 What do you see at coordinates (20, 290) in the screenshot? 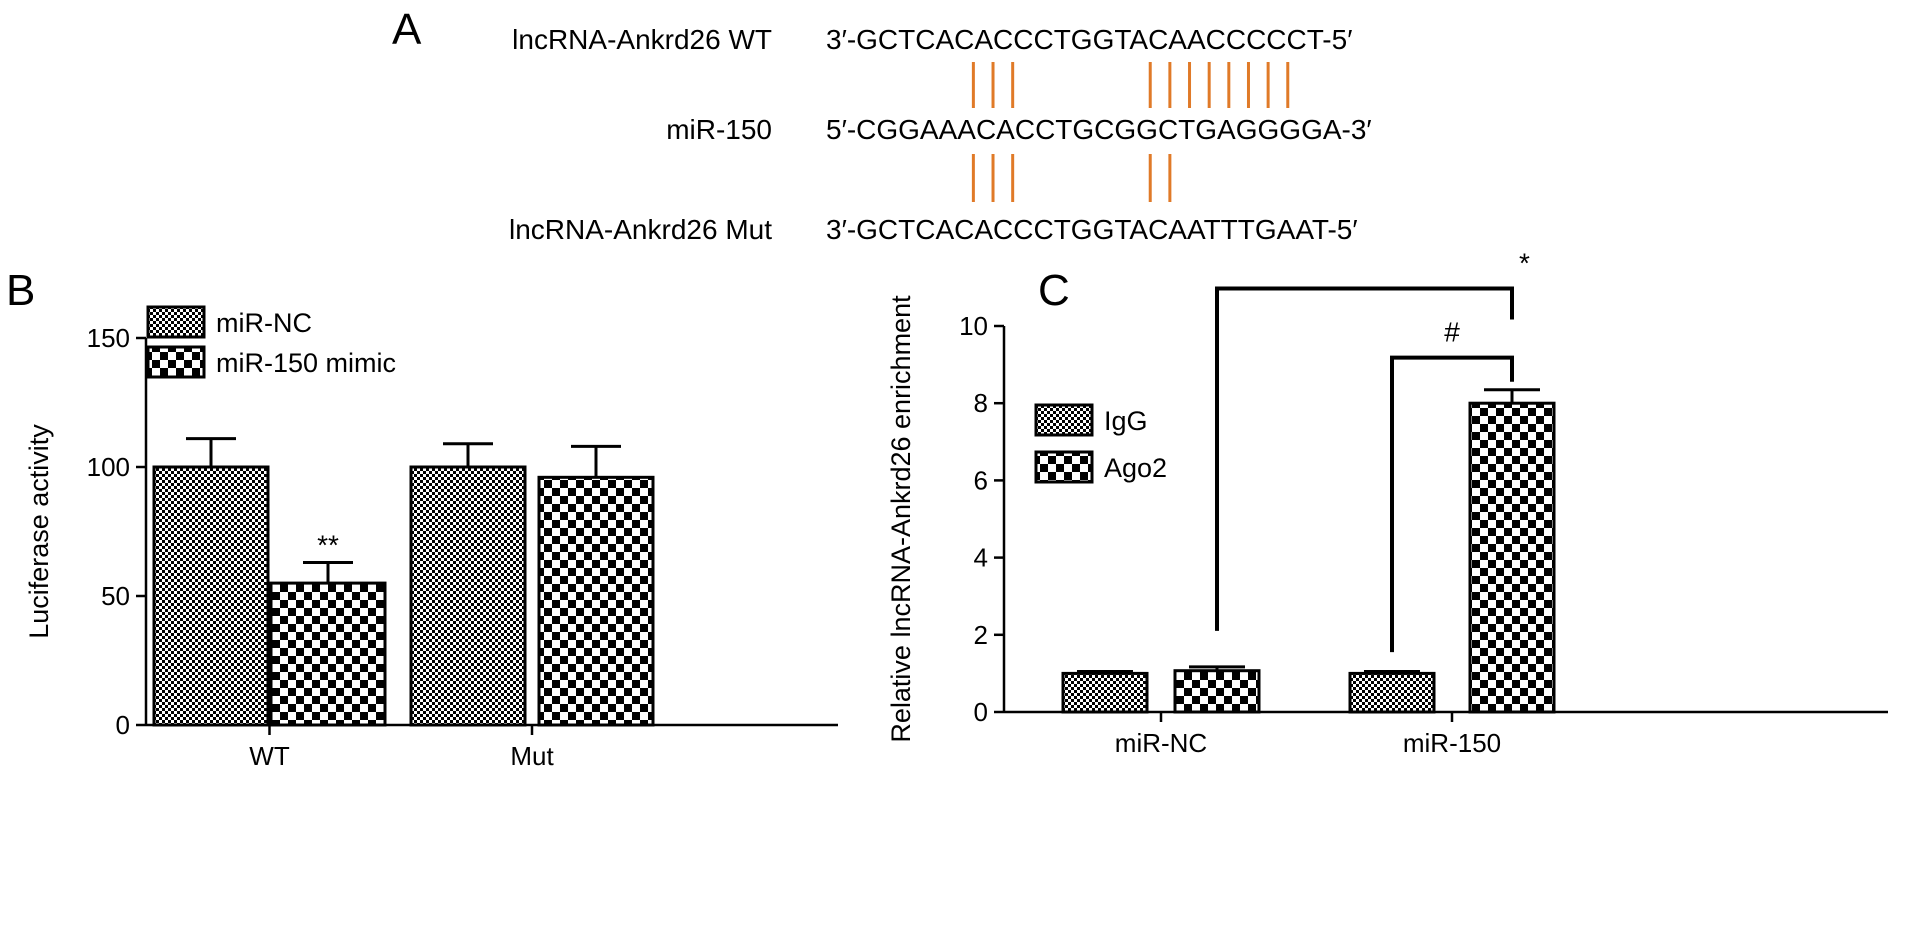
I see `panel-letter-b: B` at bounding box center [20, 290].